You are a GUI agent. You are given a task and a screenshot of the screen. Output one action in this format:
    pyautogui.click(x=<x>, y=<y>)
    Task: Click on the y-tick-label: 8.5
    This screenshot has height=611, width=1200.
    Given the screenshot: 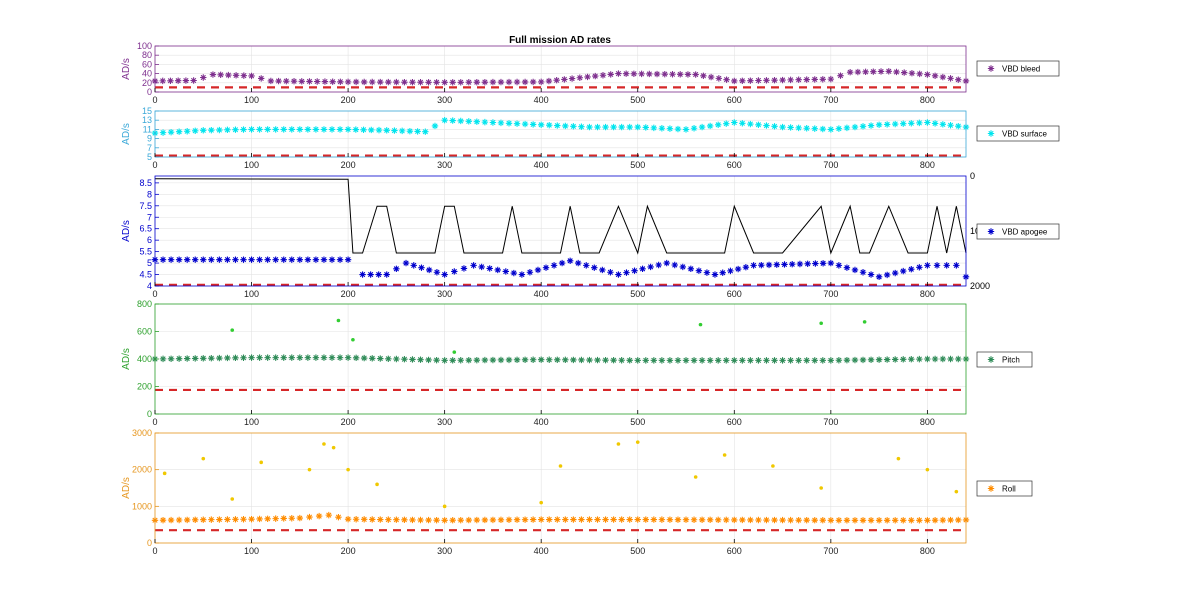 What is the action you would take?
    pyautogui.click(x=145, y=183)
    